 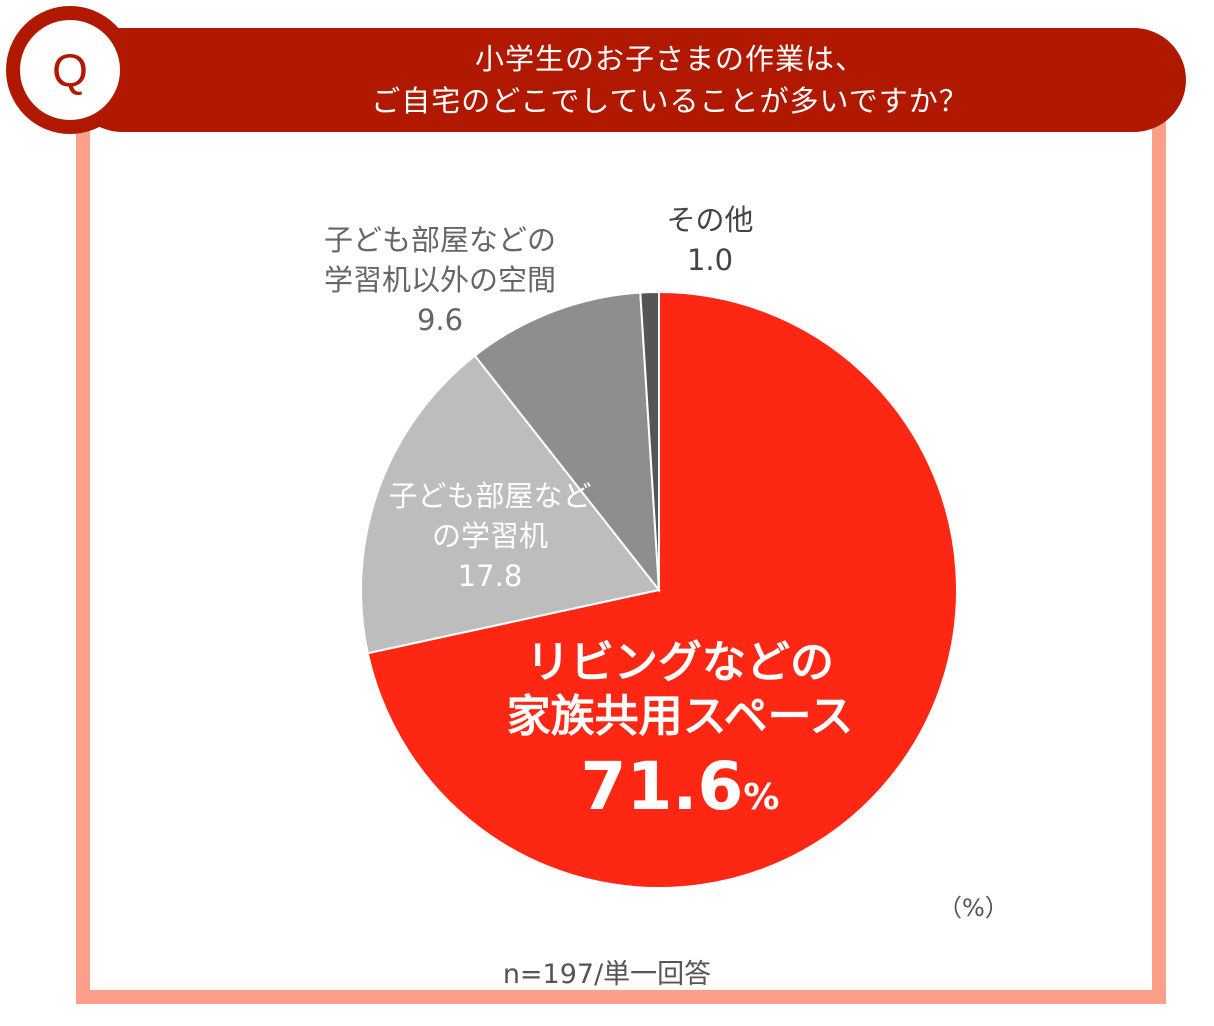 I want to click on slice-label-room-other: 子ども部屋などの 学習机以外の空間 9.6, so click(x=440, y=280).